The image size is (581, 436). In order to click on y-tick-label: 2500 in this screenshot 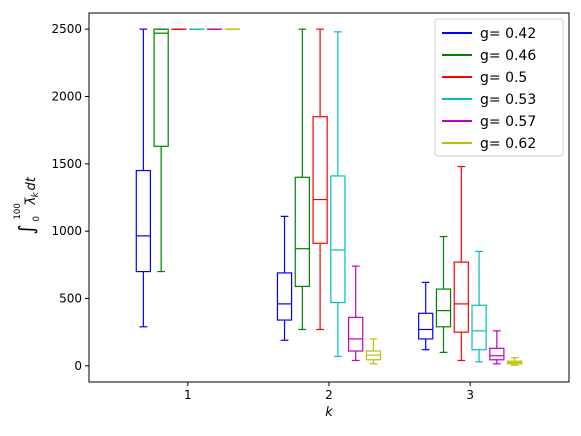, I will do `click(66, 29)`.